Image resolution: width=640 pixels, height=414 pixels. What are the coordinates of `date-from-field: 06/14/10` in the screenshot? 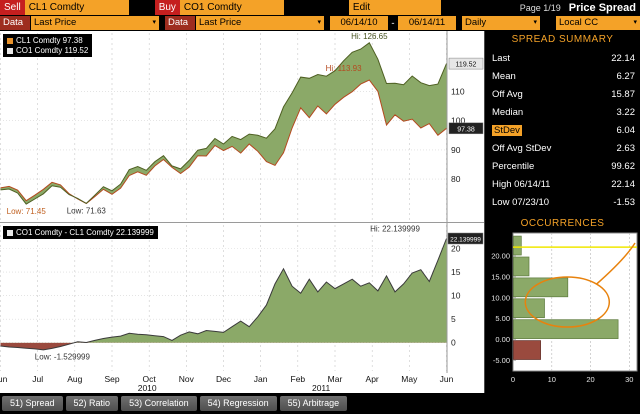 It's located at (359, 23).